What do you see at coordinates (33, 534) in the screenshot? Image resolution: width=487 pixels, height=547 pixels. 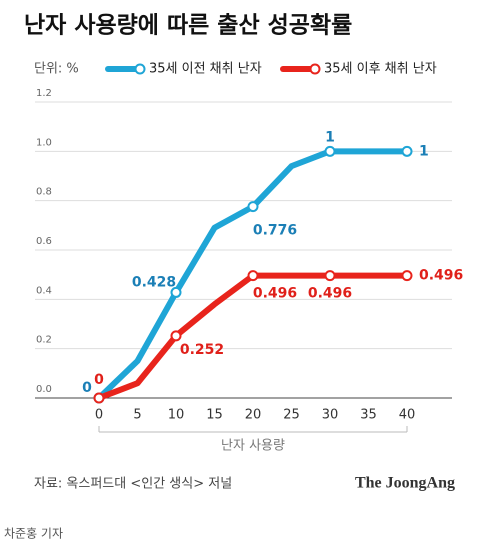 I see `credit: 차준홍 기자` at bounding box center [33, 534].